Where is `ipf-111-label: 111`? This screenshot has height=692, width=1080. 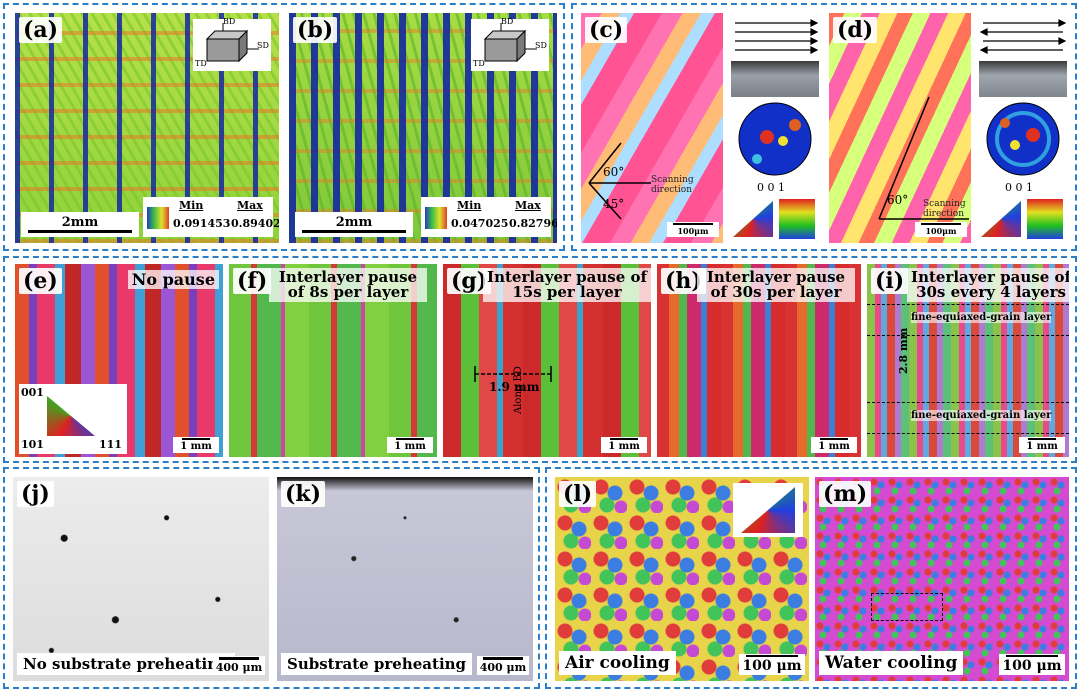
ipf-111-label: 111 is located at coordinates (110, 444).